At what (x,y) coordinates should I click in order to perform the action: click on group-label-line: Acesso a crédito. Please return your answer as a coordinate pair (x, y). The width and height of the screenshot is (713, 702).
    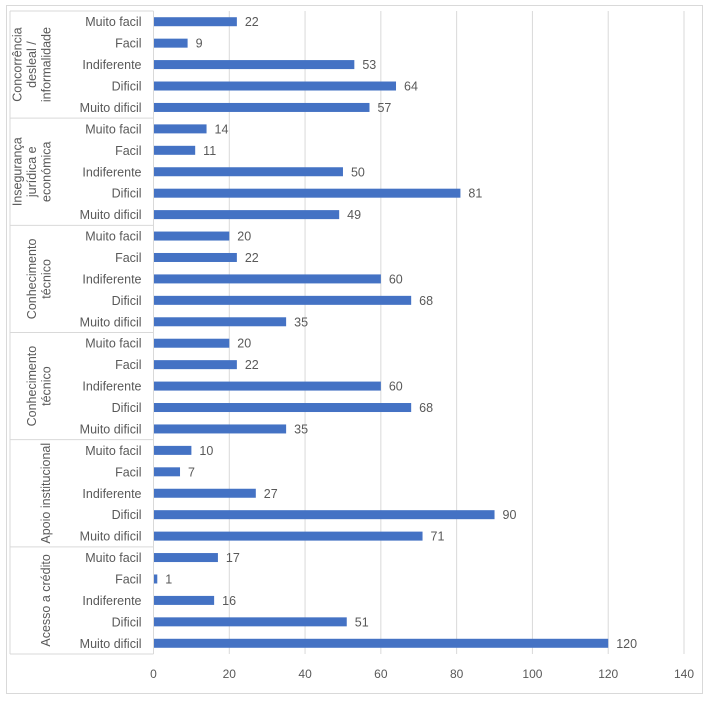
    Looking at the image, I should click on (46, 600).